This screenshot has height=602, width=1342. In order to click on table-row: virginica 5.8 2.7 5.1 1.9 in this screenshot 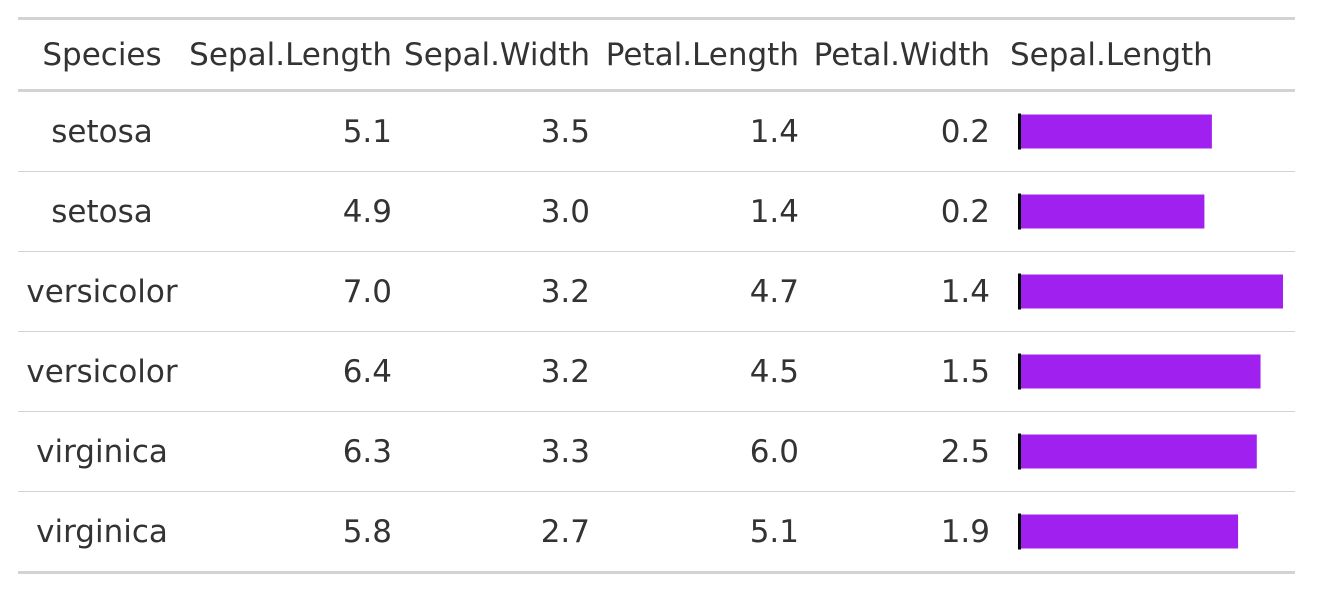, I will do `click(656, 531)`.